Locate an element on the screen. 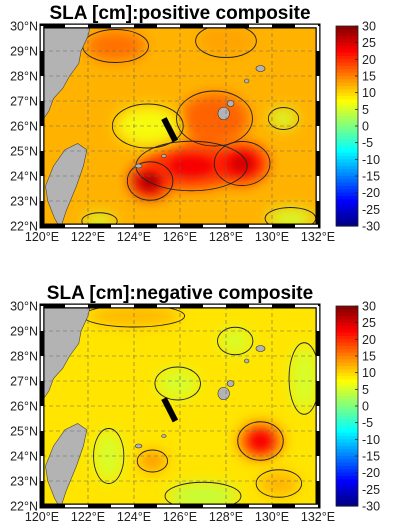  x-tick-label: 126°E is located at coordinates (180, 517).